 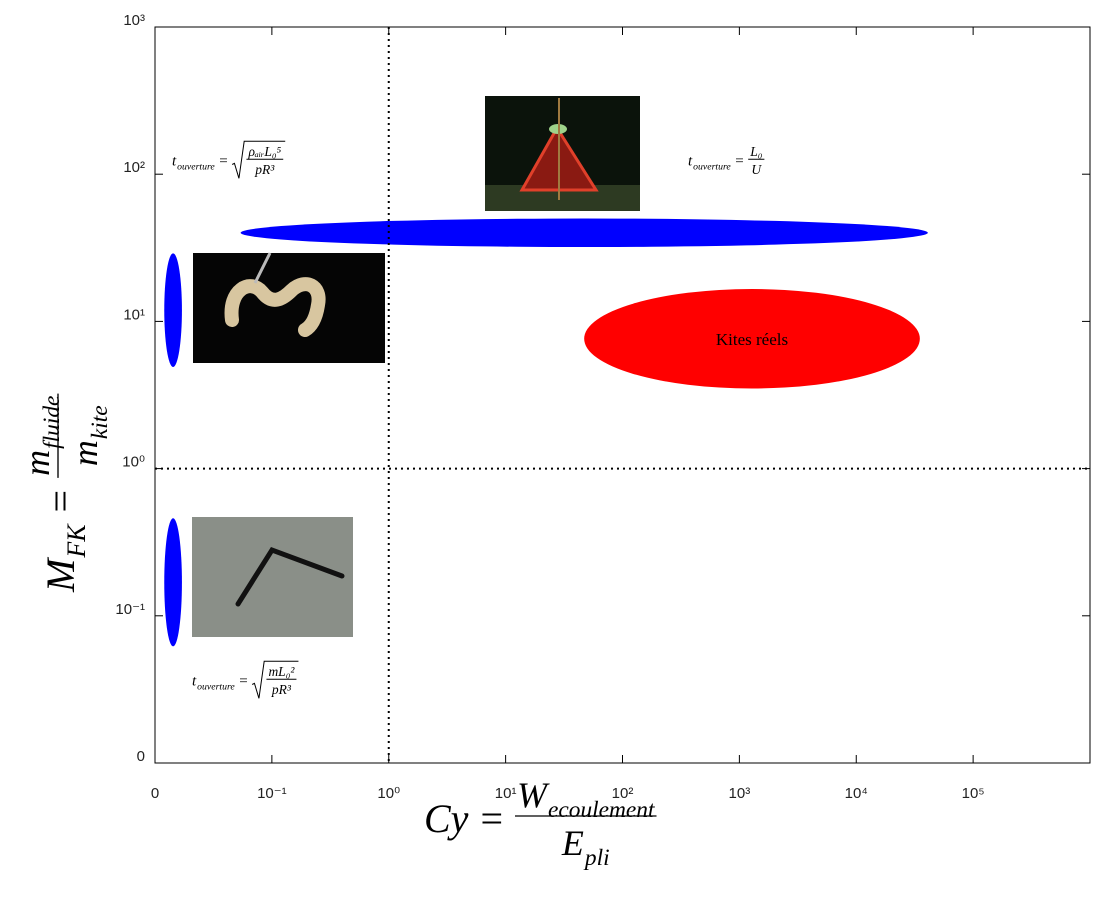 I want to click on region-label: Kites réels, so click(x=752, y=339).